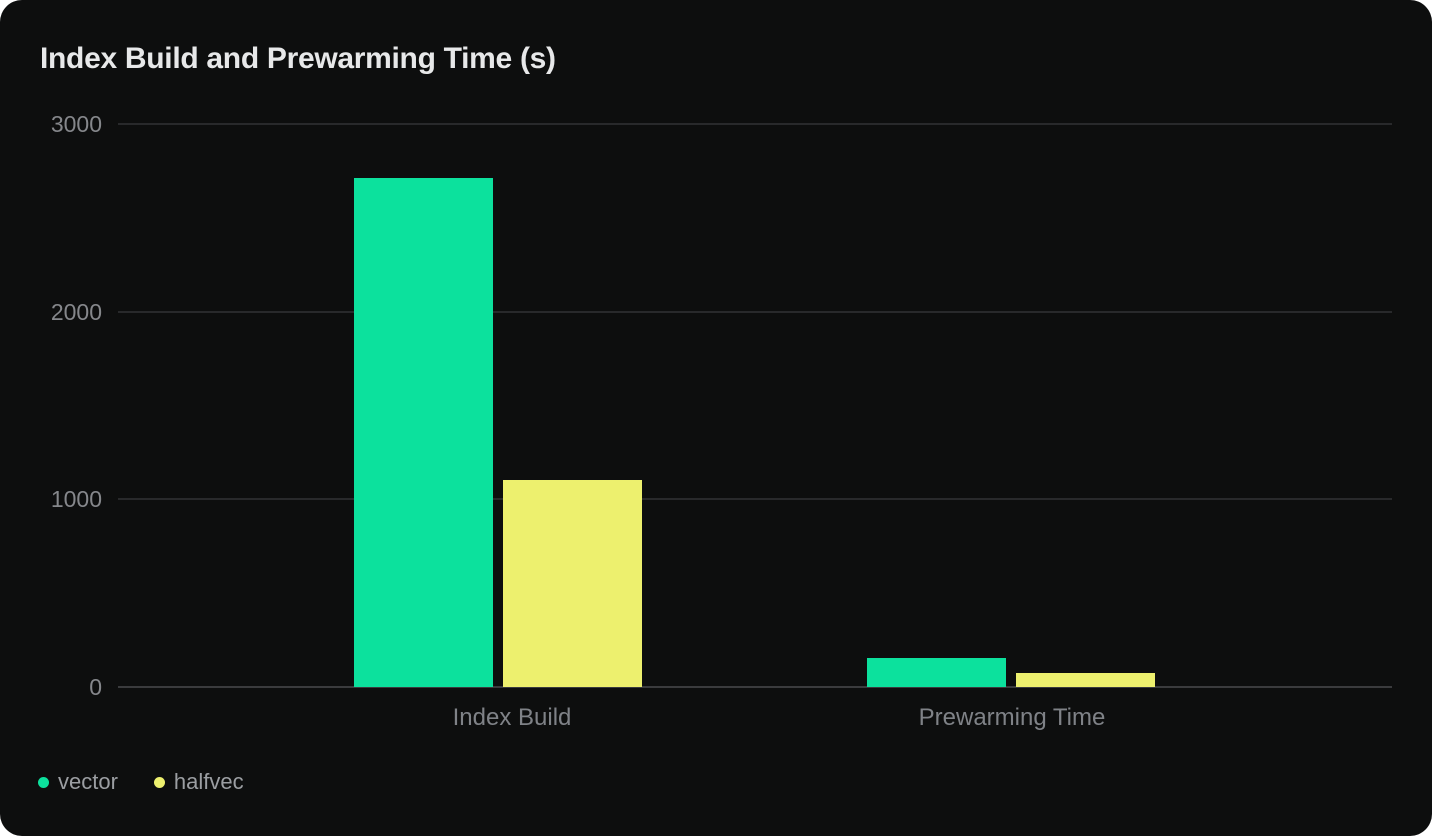 This screenshot has height=836, width=1432. I want to click on y-tick-label-3000: 3000, so click(76, 124).